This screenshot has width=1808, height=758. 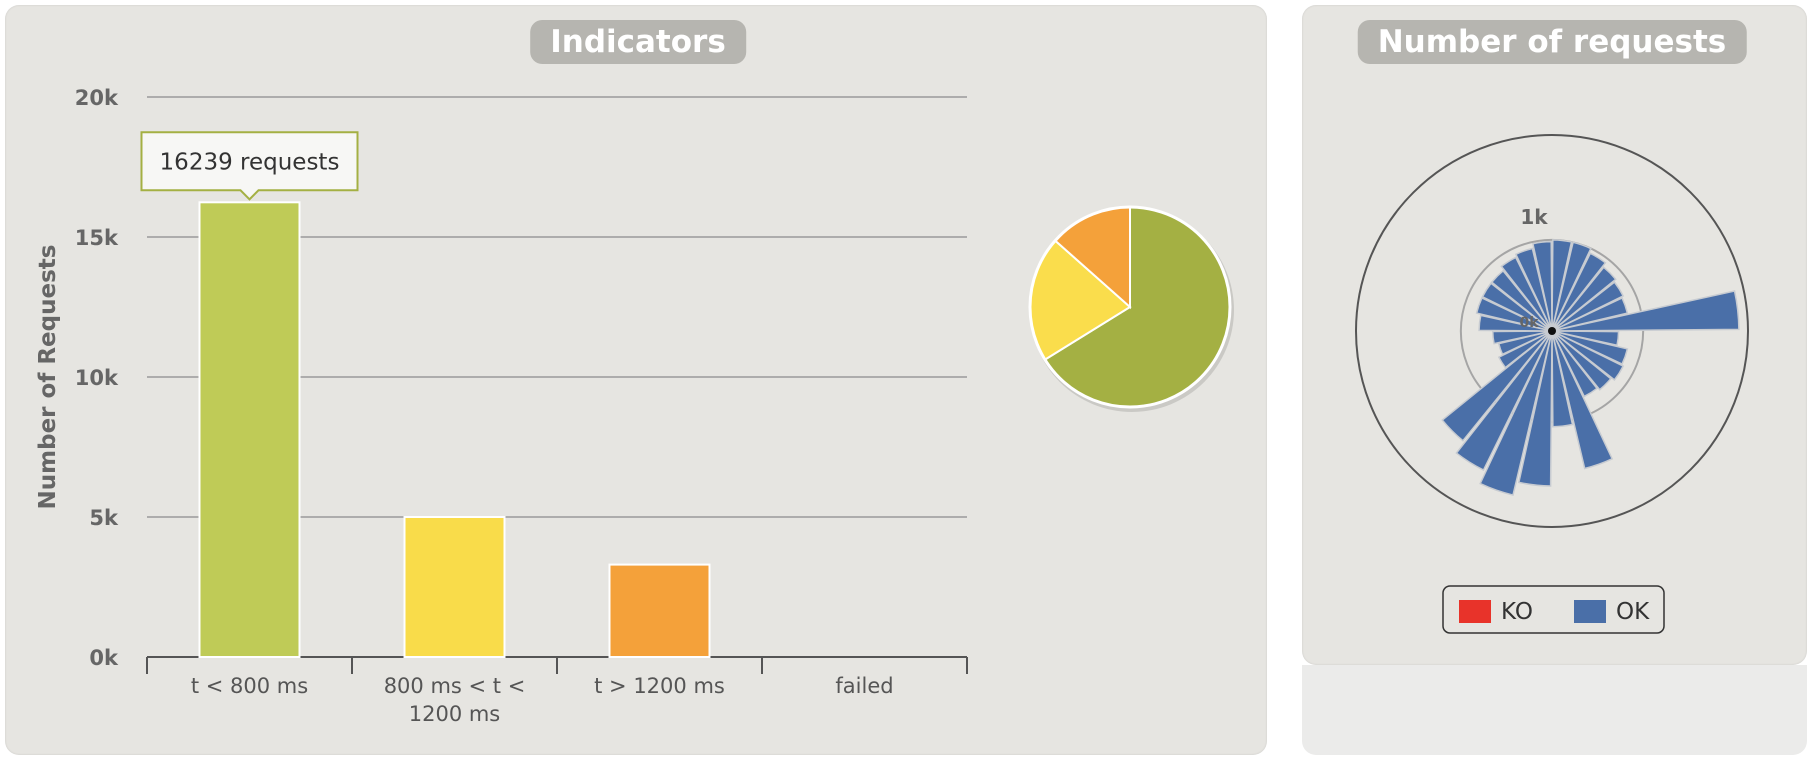 I want to click on polar-grid-ring, so click(x=1552, y=331).